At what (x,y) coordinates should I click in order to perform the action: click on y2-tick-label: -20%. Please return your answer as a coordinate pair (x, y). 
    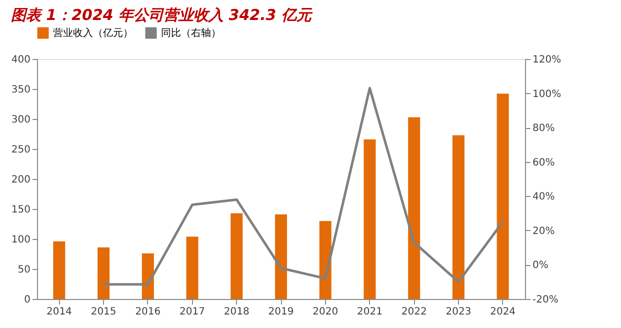
    Looking at the image, I should click on (545, 300).